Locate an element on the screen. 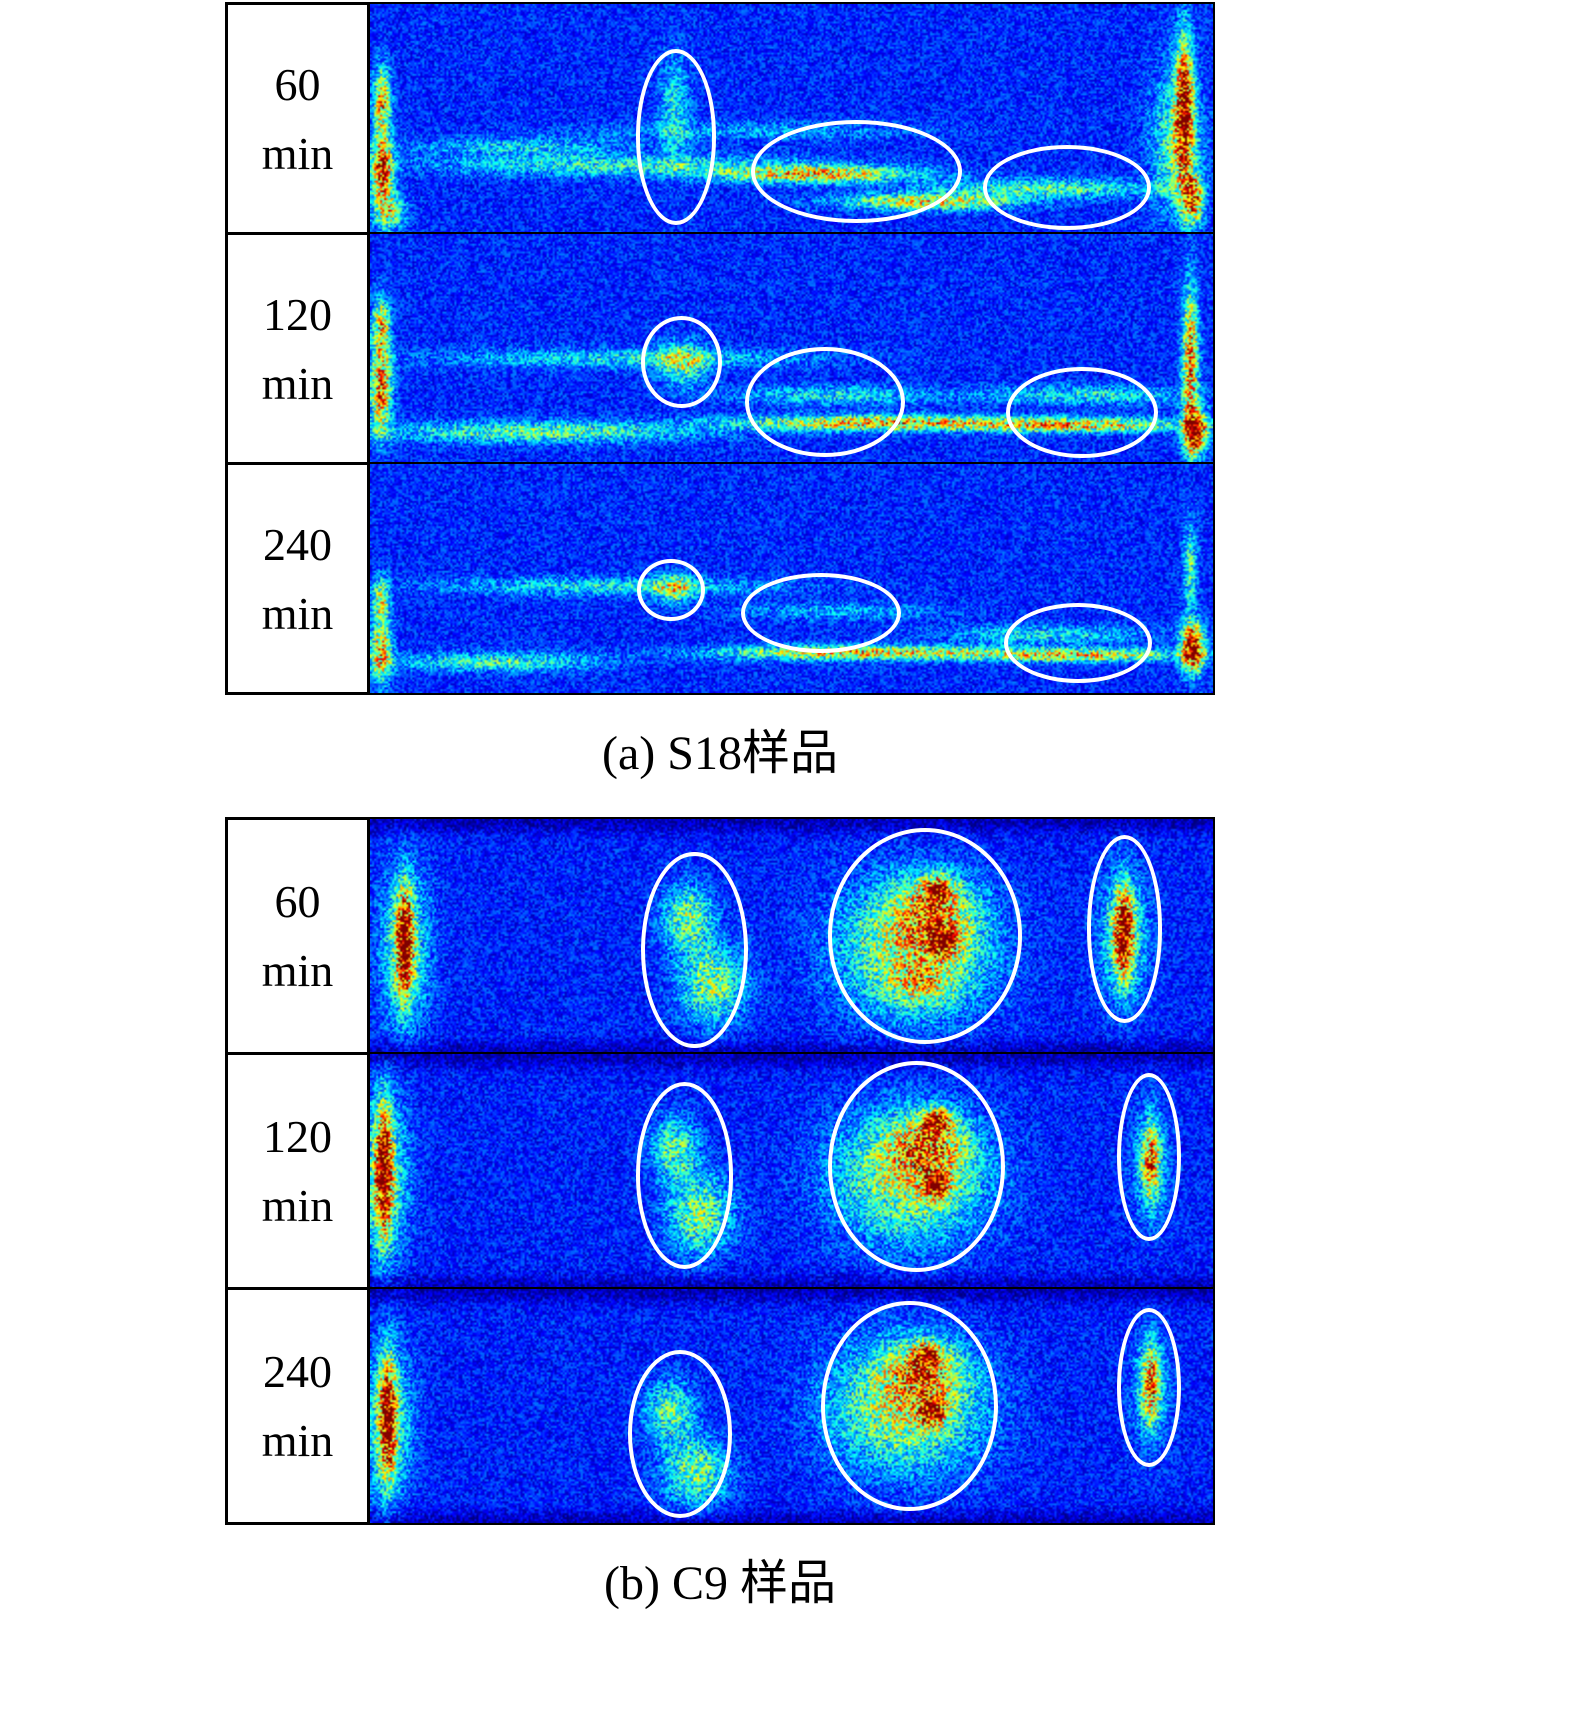 The image size is (1575, 1717). panel-b-caption: (b) C9 样品 is located at coordinates (720, 1583).